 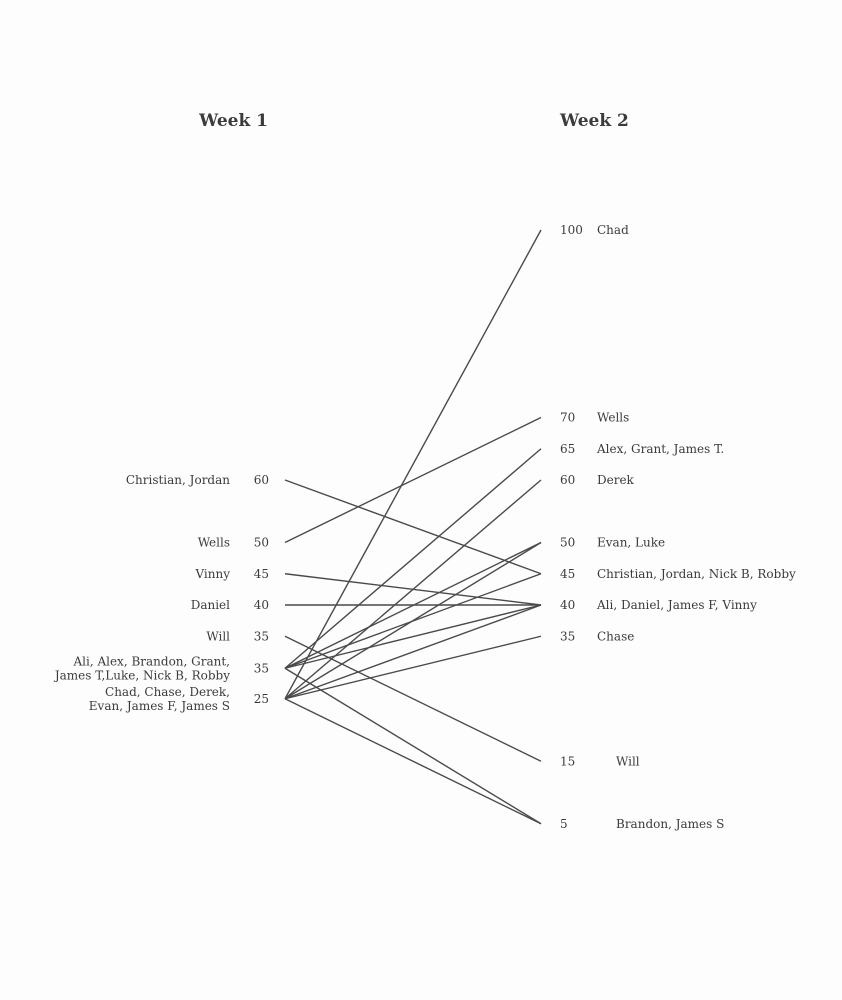 What do you see at coordinates (613, 418) in the screenshot?
I see `week2-label: Wells` at bounding box center [613, 418].